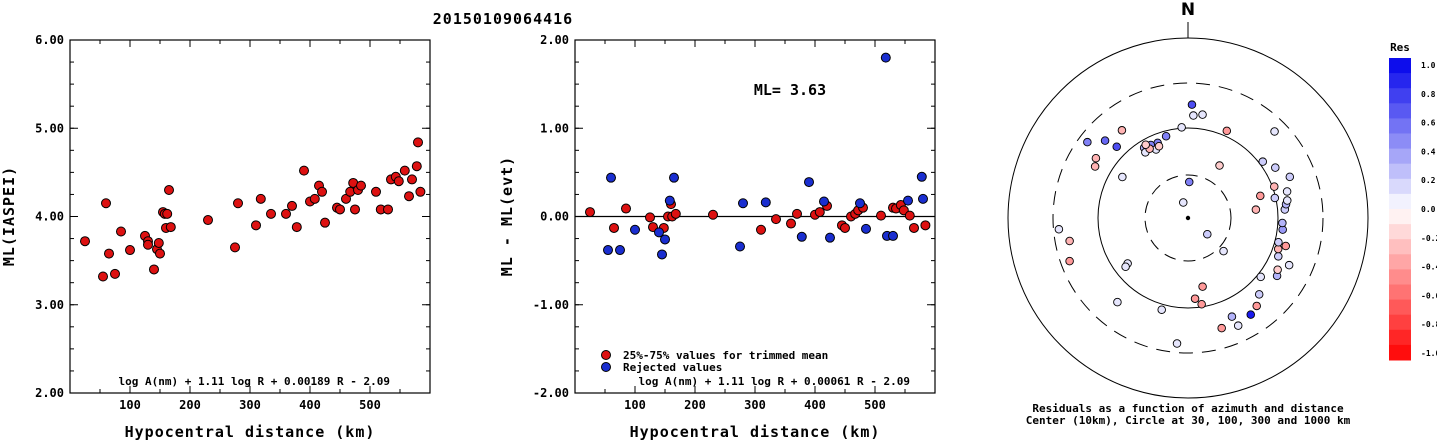 The image size is (1437, 441). I want to click on x-tick-label: 100, so click(130, 405).